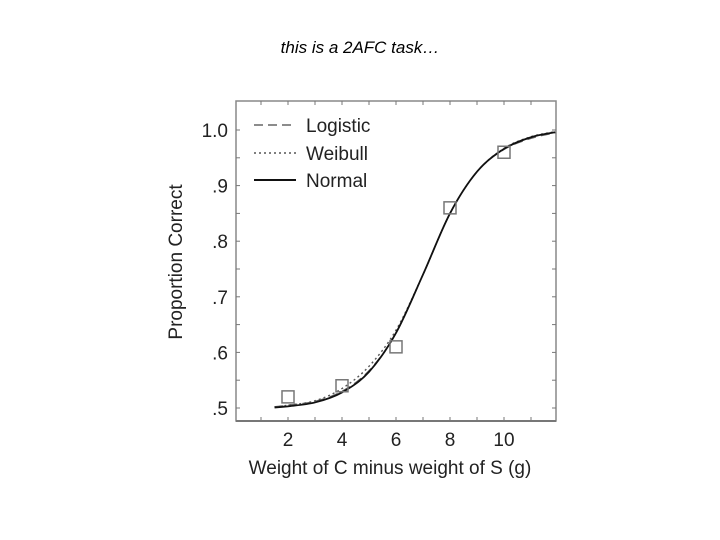 The height and width of the screenshot is (540, 720). Describe the element at coordinates (390, 468) in the screenshot. I see `x-axis-label: Weight of C minus weight of S (g)` at that location.